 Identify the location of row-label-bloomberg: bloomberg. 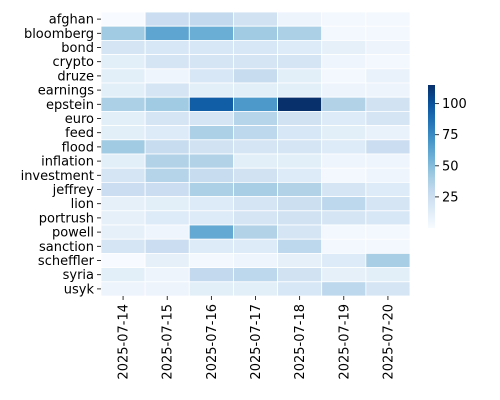
(59, 34).